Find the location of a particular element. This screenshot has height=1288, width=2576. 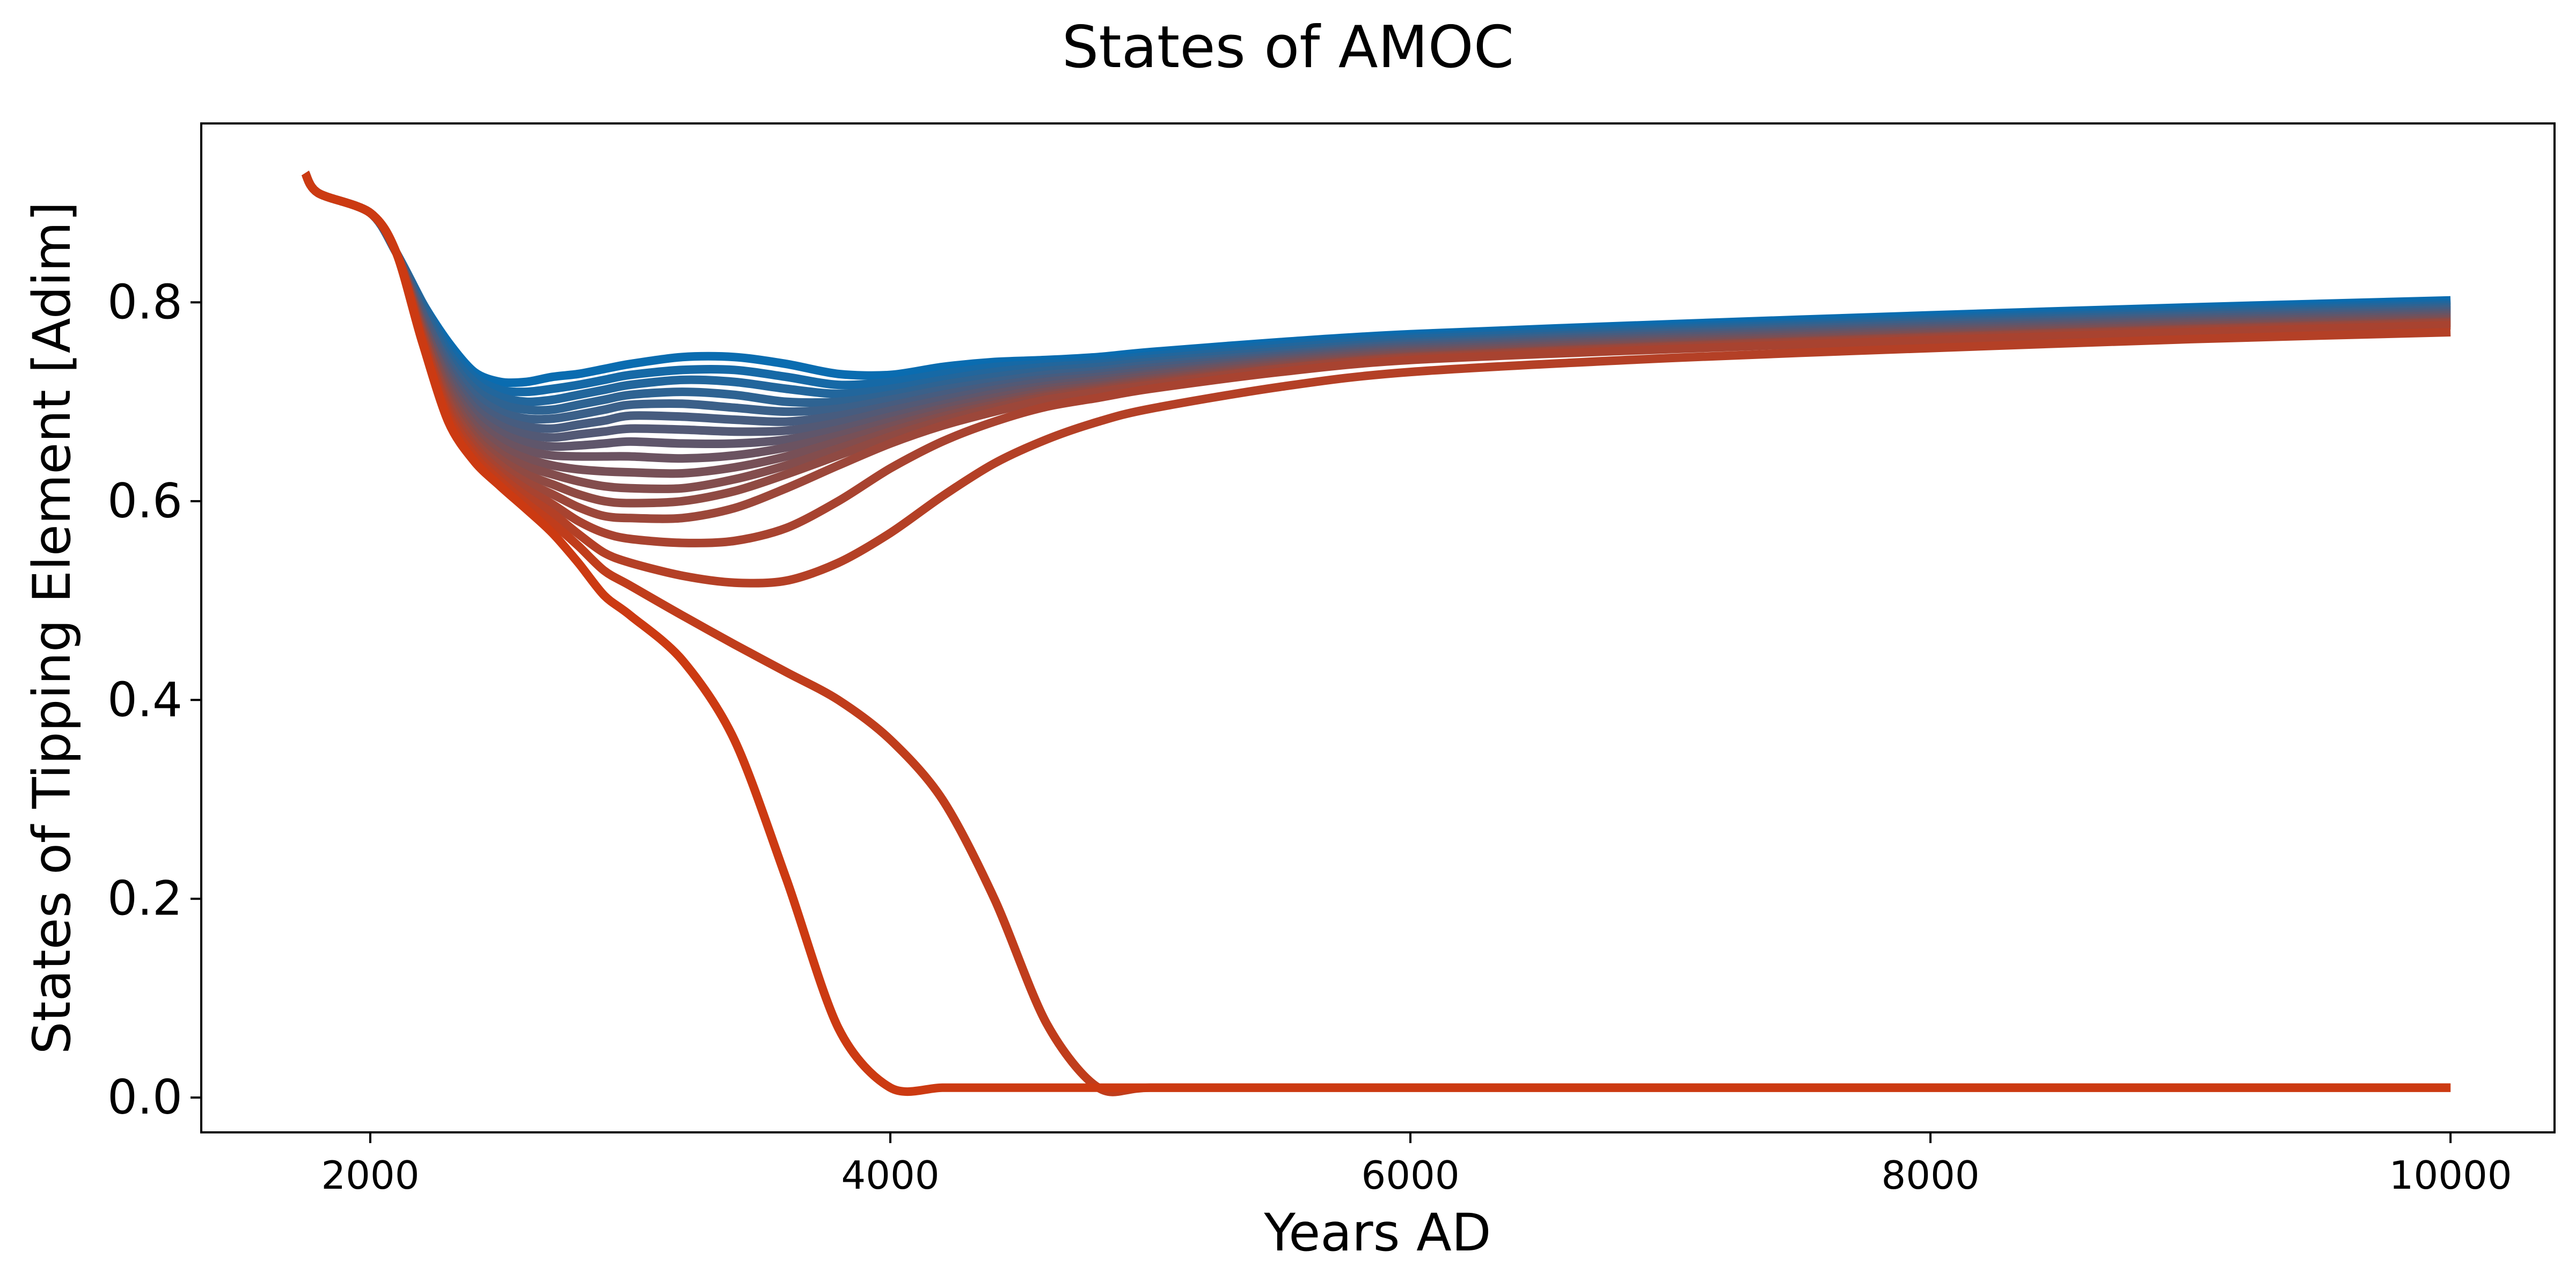

x-tick-label: 8000 is located at coordinates (1931, 1175).